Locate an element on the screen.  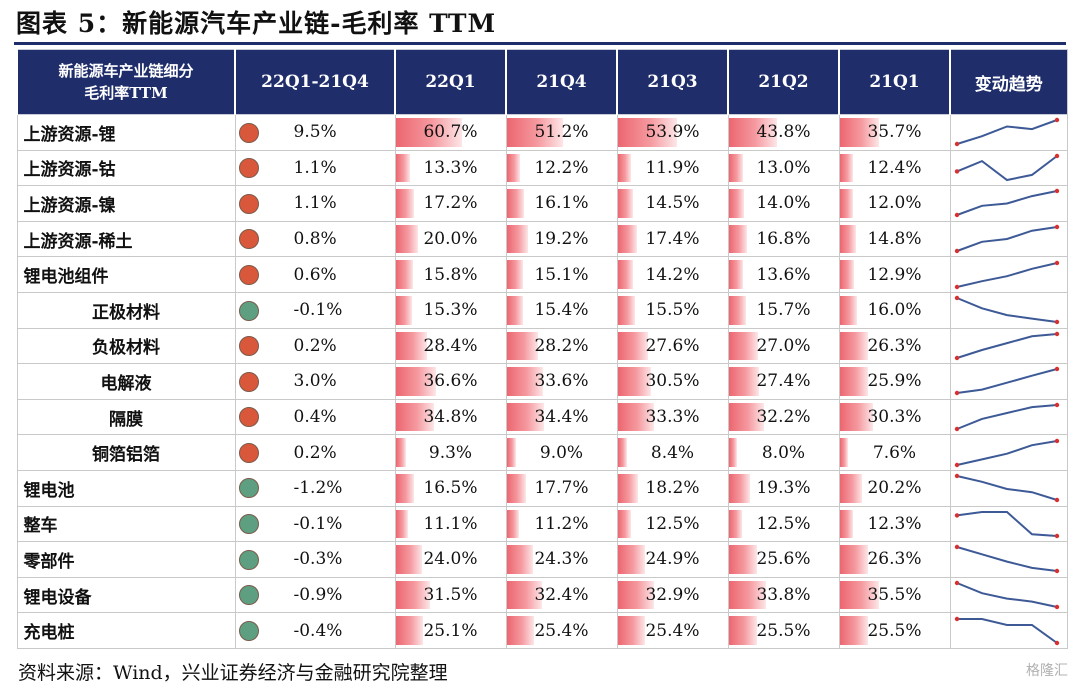
change-value: -0.3% is located at coordinates (318, 559).